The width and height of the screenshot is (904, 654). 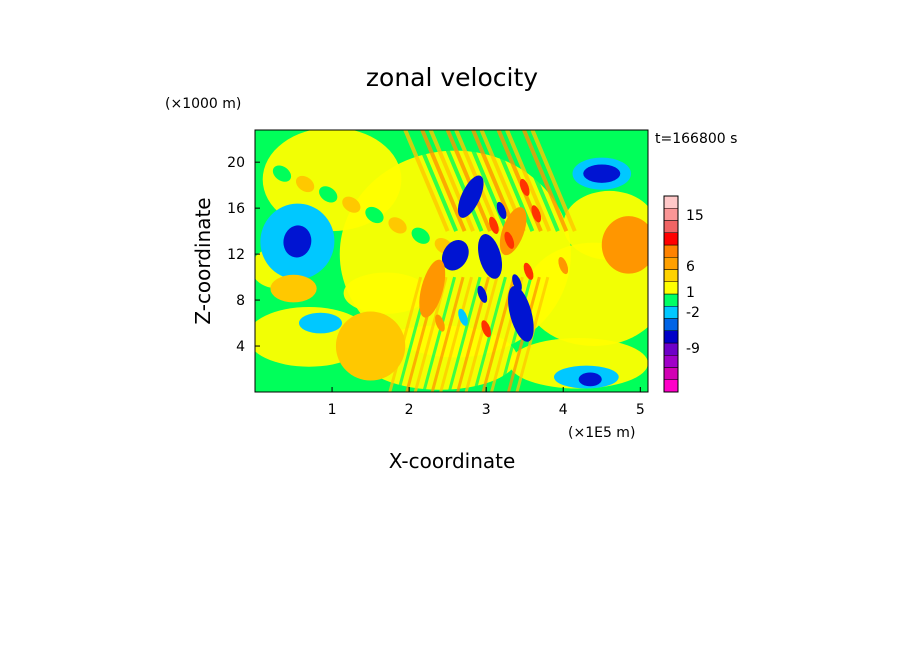 What do you see at coordinates (240, 347) in the screenshot?
I see `y-tick-label: 4` at bounding box center [240, 347].